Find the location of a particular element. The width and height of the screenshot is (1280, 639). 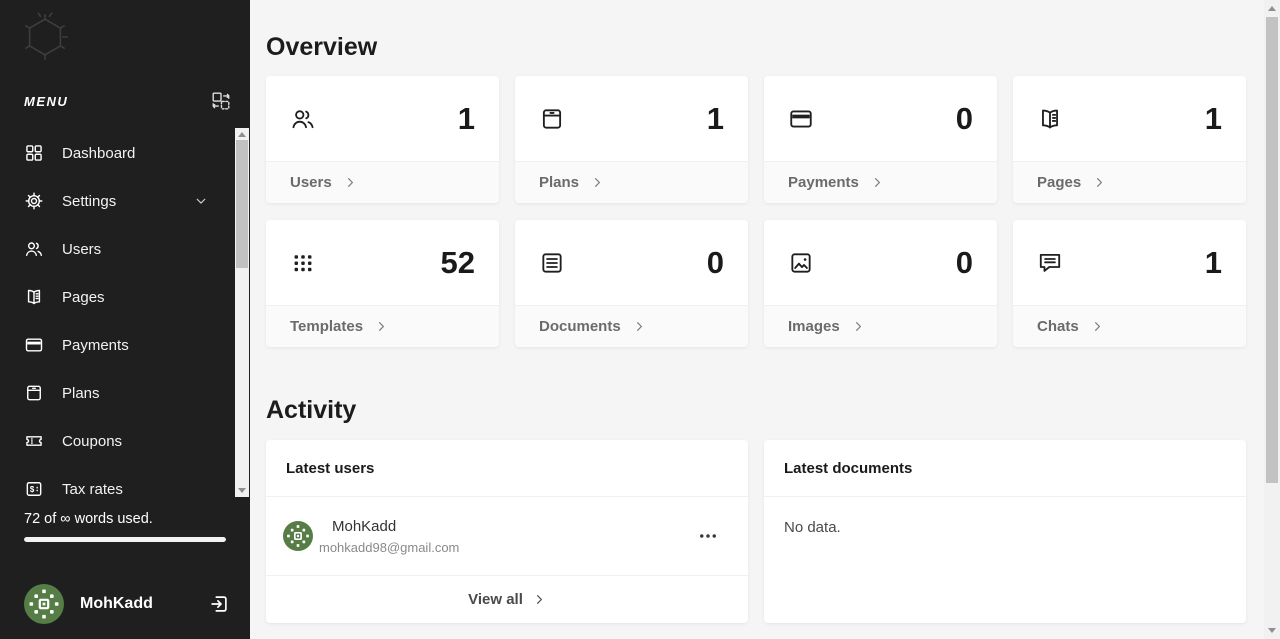

sidebar-item-label: Pages is located at coordinates (83, 297).